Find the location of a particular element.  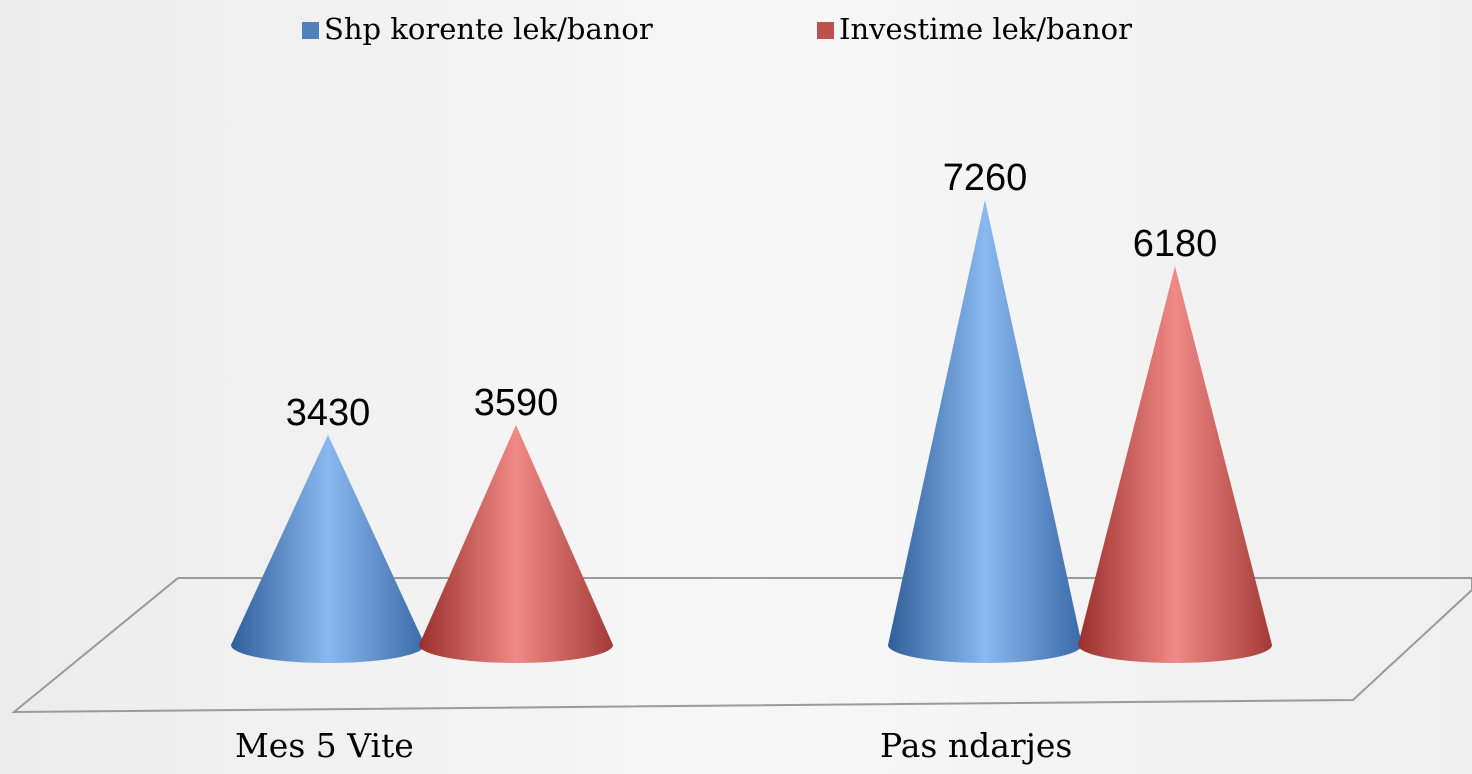

data-label: 6180 is located at coordinates (1175, 244).